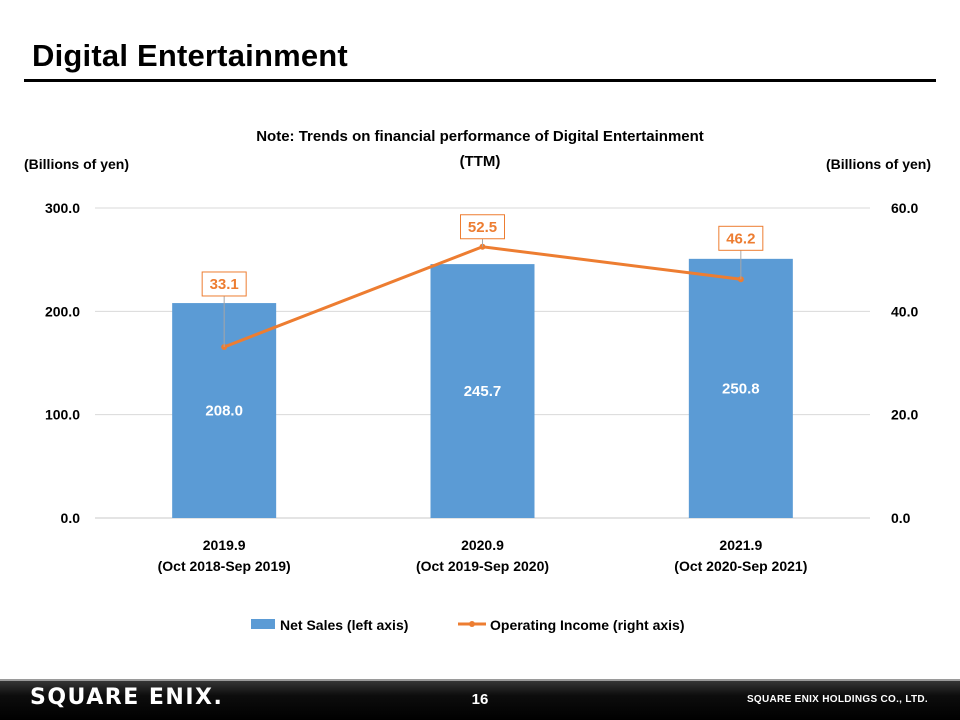 Image resolution: width=960 pixels, height=720 pixels. I want to click on left-tick-label: 0.0, so click(71, 518).